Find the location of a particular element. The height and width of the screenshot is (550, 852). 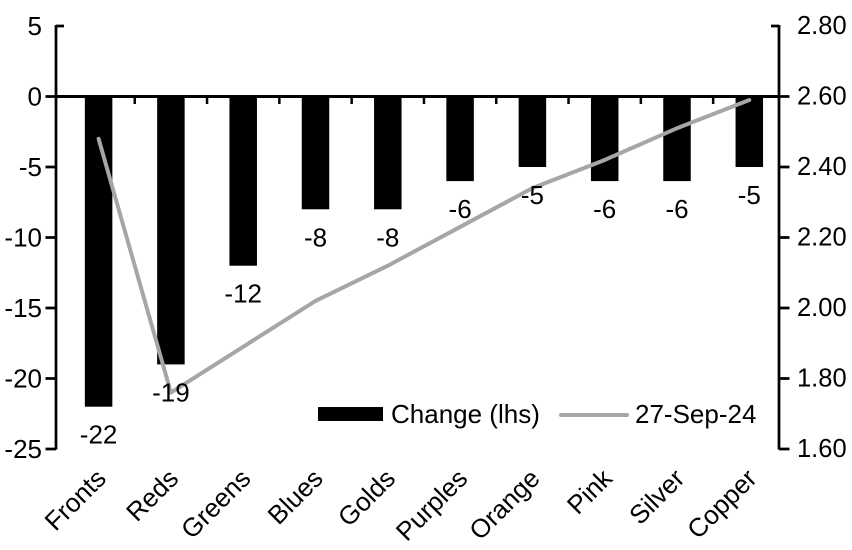

right-axis-tick-label: 2.20 is located at coordinates (822, 238).